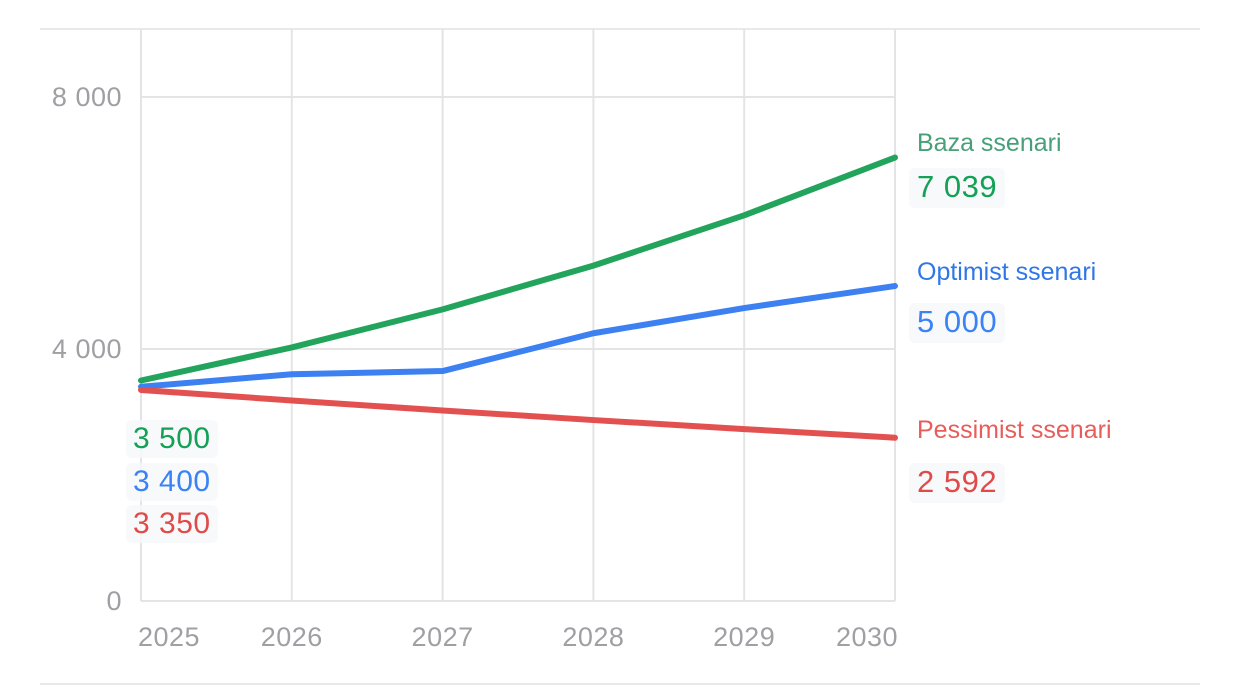  What do you see at coordinates (169, 637) in the screenshot?
I see `x-tick-2025: 2025` at bounding box center [169, 637].